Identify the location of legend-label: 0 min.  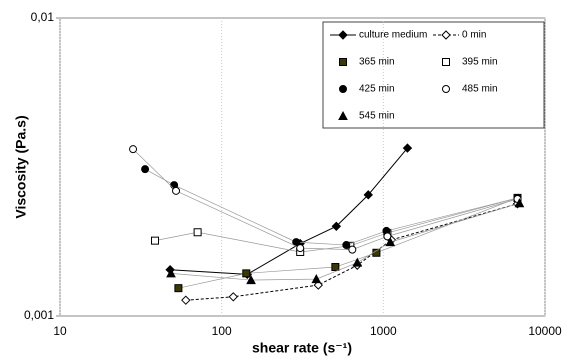
(474, 35).